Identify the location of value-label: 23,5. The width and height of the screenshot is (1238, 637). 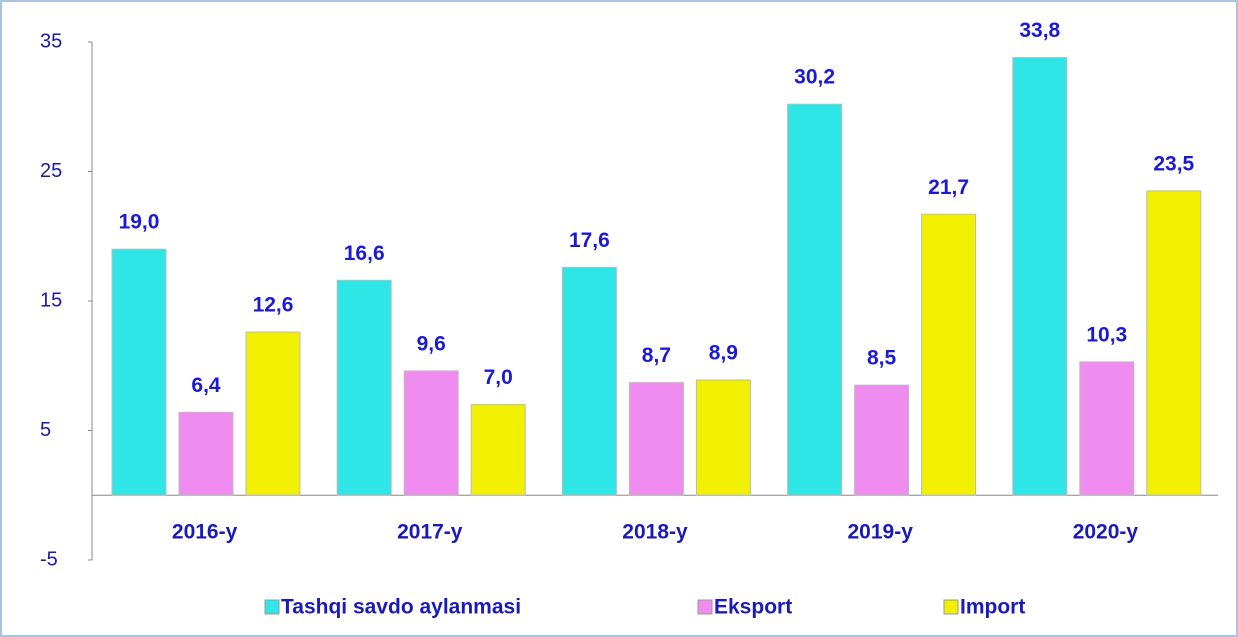
(1173, 163).